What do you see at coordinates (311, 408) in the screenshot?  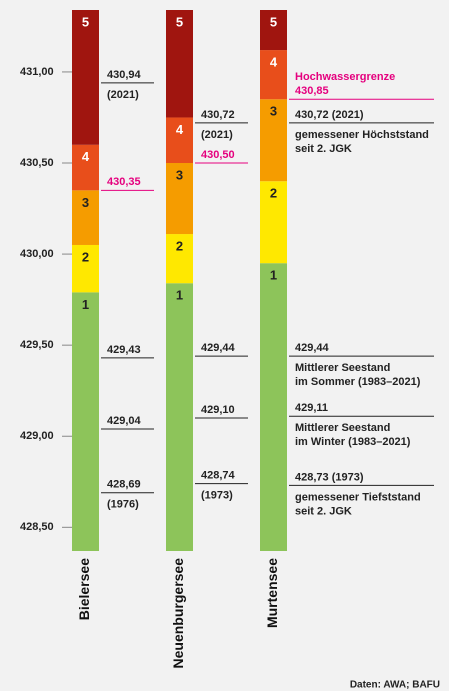 I see `marker-label: 429,11` at bounding box center [311, 408].